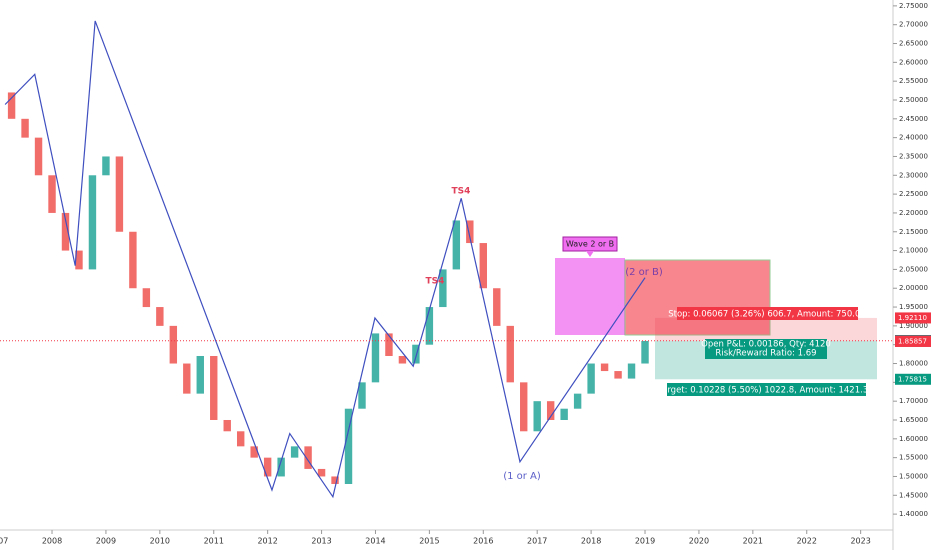  Describe the element at coordinates (697, 297) in the screenshot. I see `stop-box` at that location.